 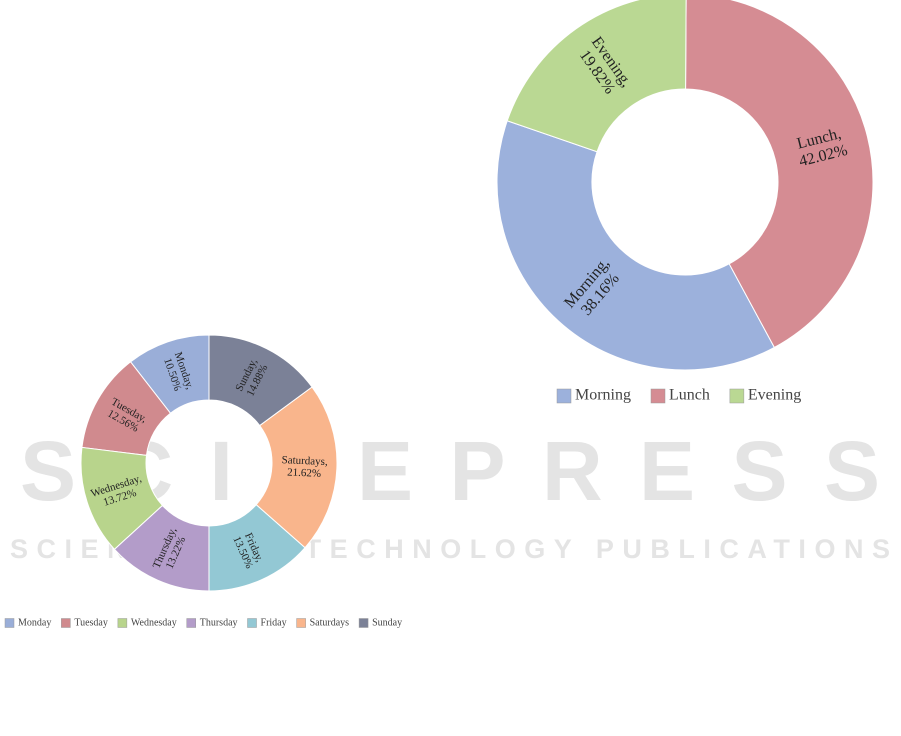 I want to click on watermark-title: SCITEPRESS, so click(x=450, y=471).